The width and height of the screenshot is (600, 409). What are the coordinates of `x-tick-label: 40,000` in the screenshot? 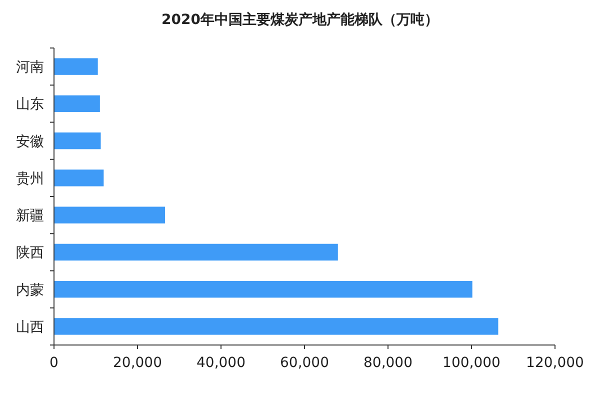 It's located at (221, 363).